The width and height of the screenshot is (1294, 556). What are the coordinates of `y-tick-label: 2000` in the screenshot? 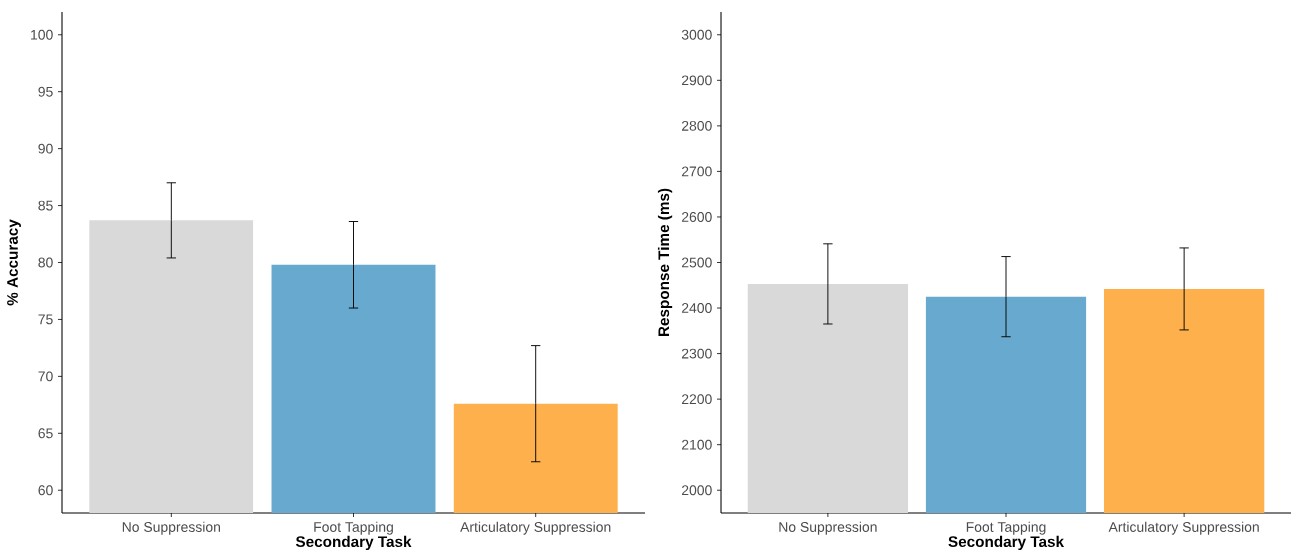 It's located at (696, 490).